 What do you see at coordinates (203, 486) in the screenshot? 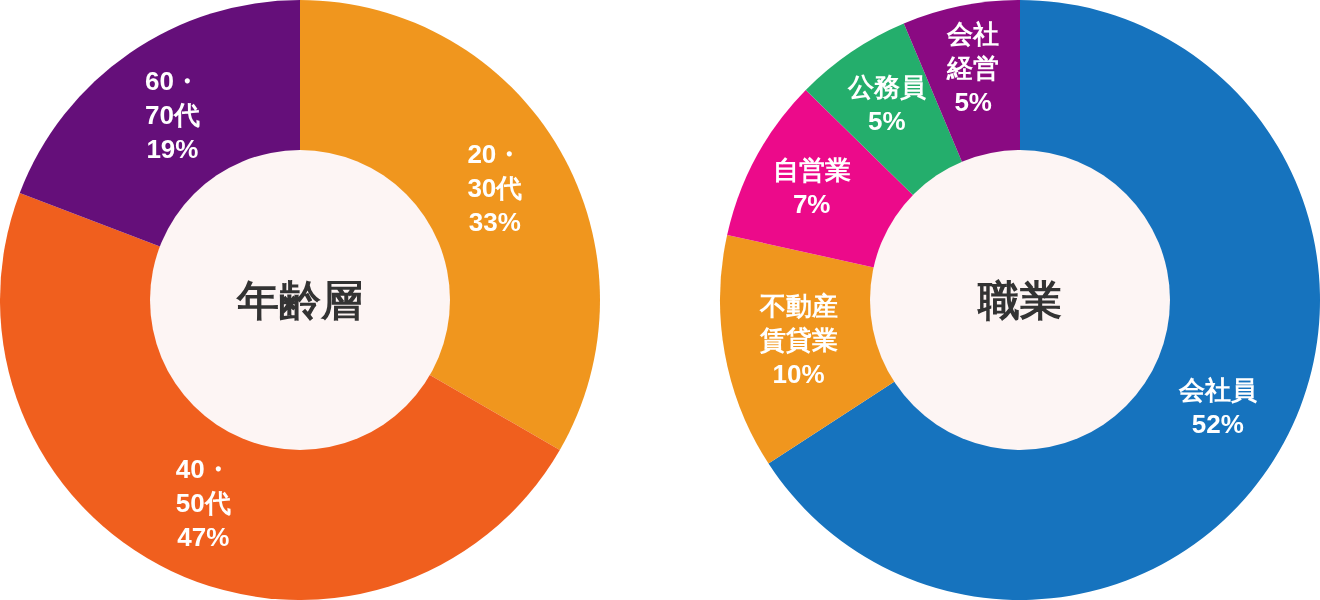
I see `slice-label: 40・50代` at bounding box center [203, 486].